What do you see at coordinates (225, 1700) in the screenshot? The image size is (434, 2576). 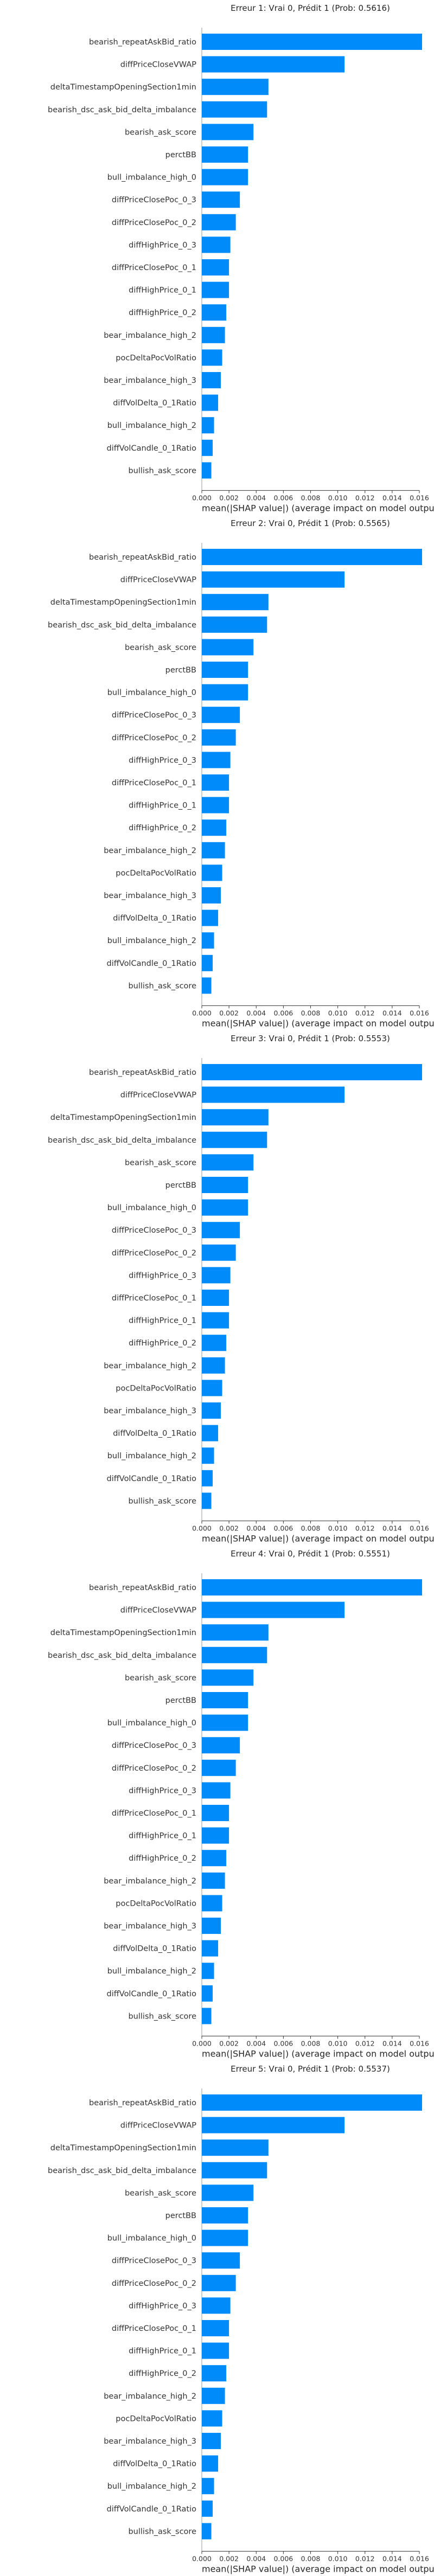 I see `bar-perctBB` at bounding box center [225, 1700].